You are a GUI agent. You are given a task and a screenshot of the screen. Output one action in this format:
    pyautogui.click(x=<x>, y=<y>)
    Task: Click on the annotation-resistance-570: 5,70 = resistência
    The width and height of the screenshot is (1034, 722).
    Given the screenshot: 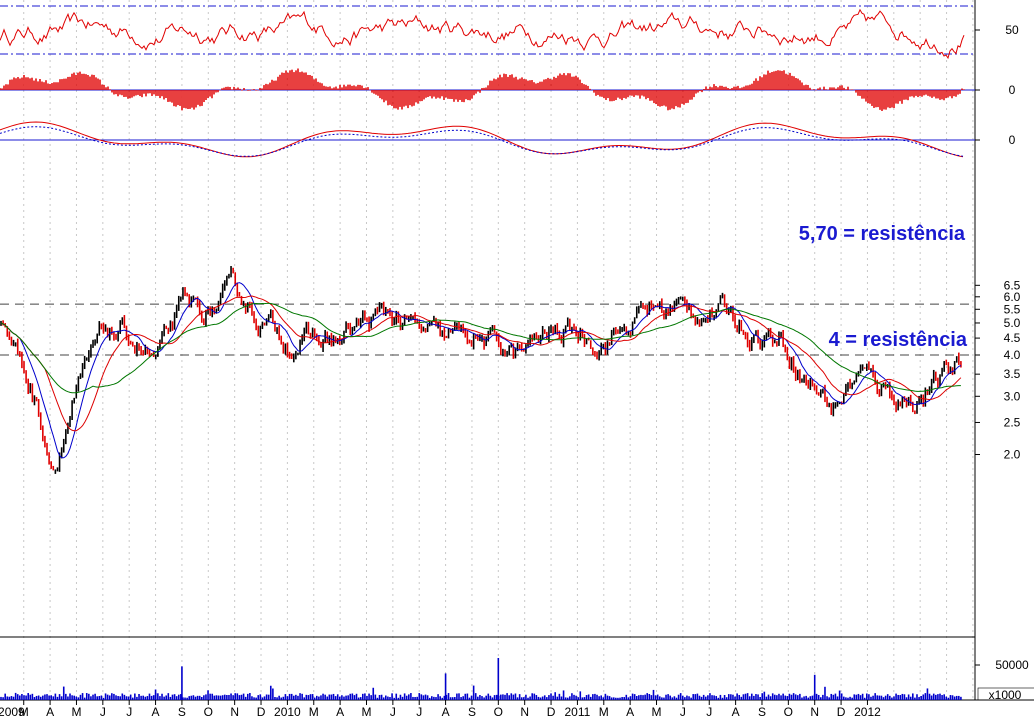 What is the action you would take?
    pyautogui.click(x=882, y=234)
    